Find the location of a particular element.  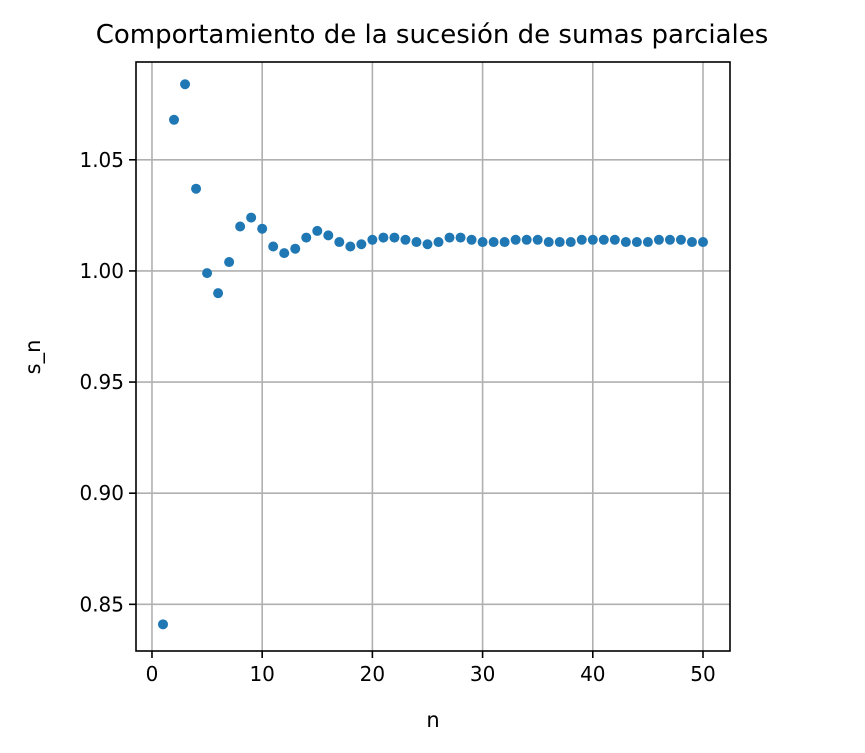

y-axis-label: s_n is located at coordinates (33, 357).